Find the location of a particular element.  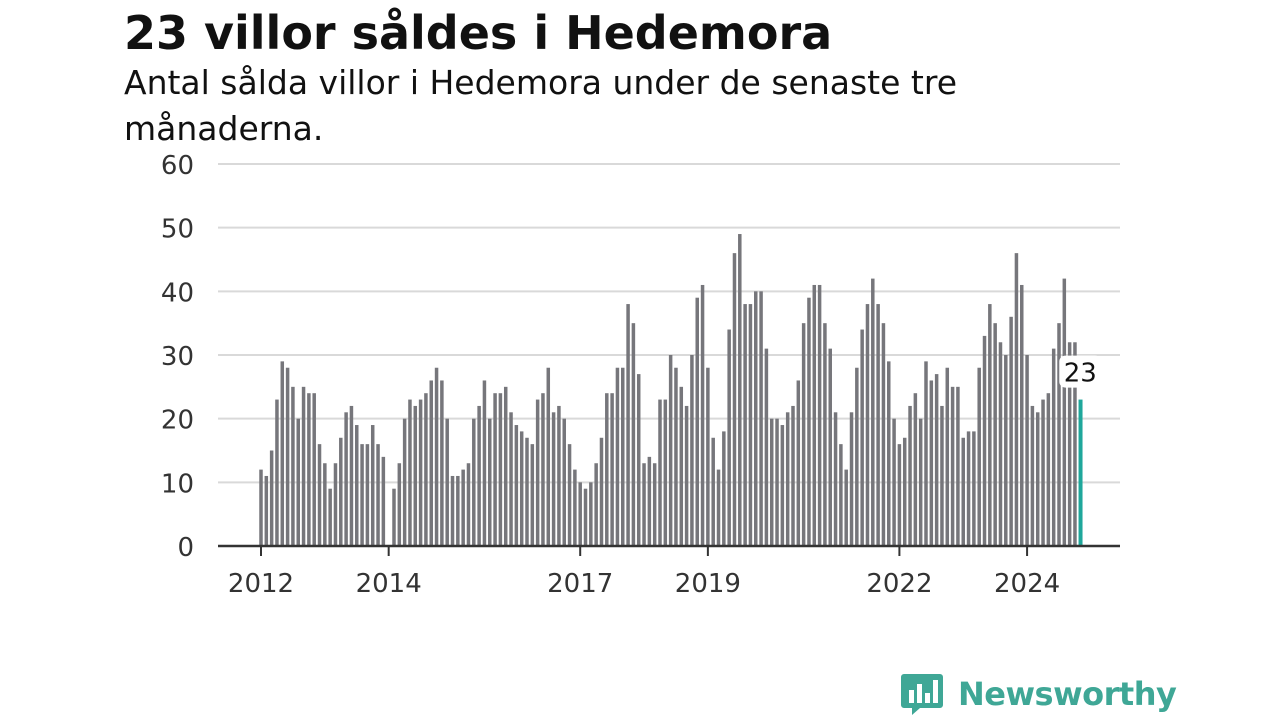

bar-chart-icon is located at coordinates (922, 694).